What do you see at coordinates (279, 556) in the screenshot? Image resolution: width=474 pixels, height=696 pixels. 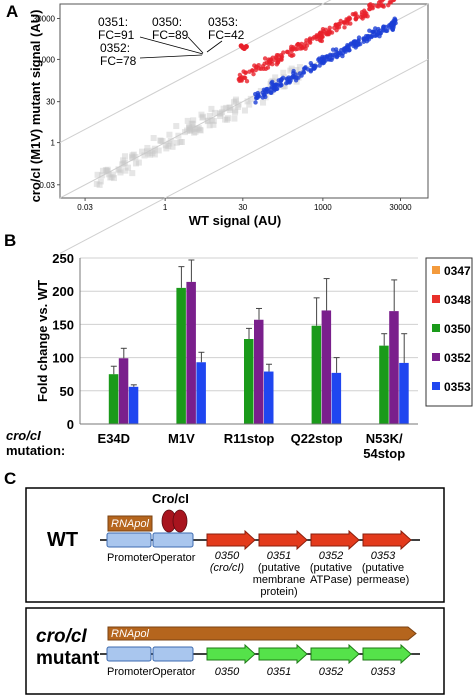 I see `wt-gene-id-0351: 0351` at bounding box center [279, 556].